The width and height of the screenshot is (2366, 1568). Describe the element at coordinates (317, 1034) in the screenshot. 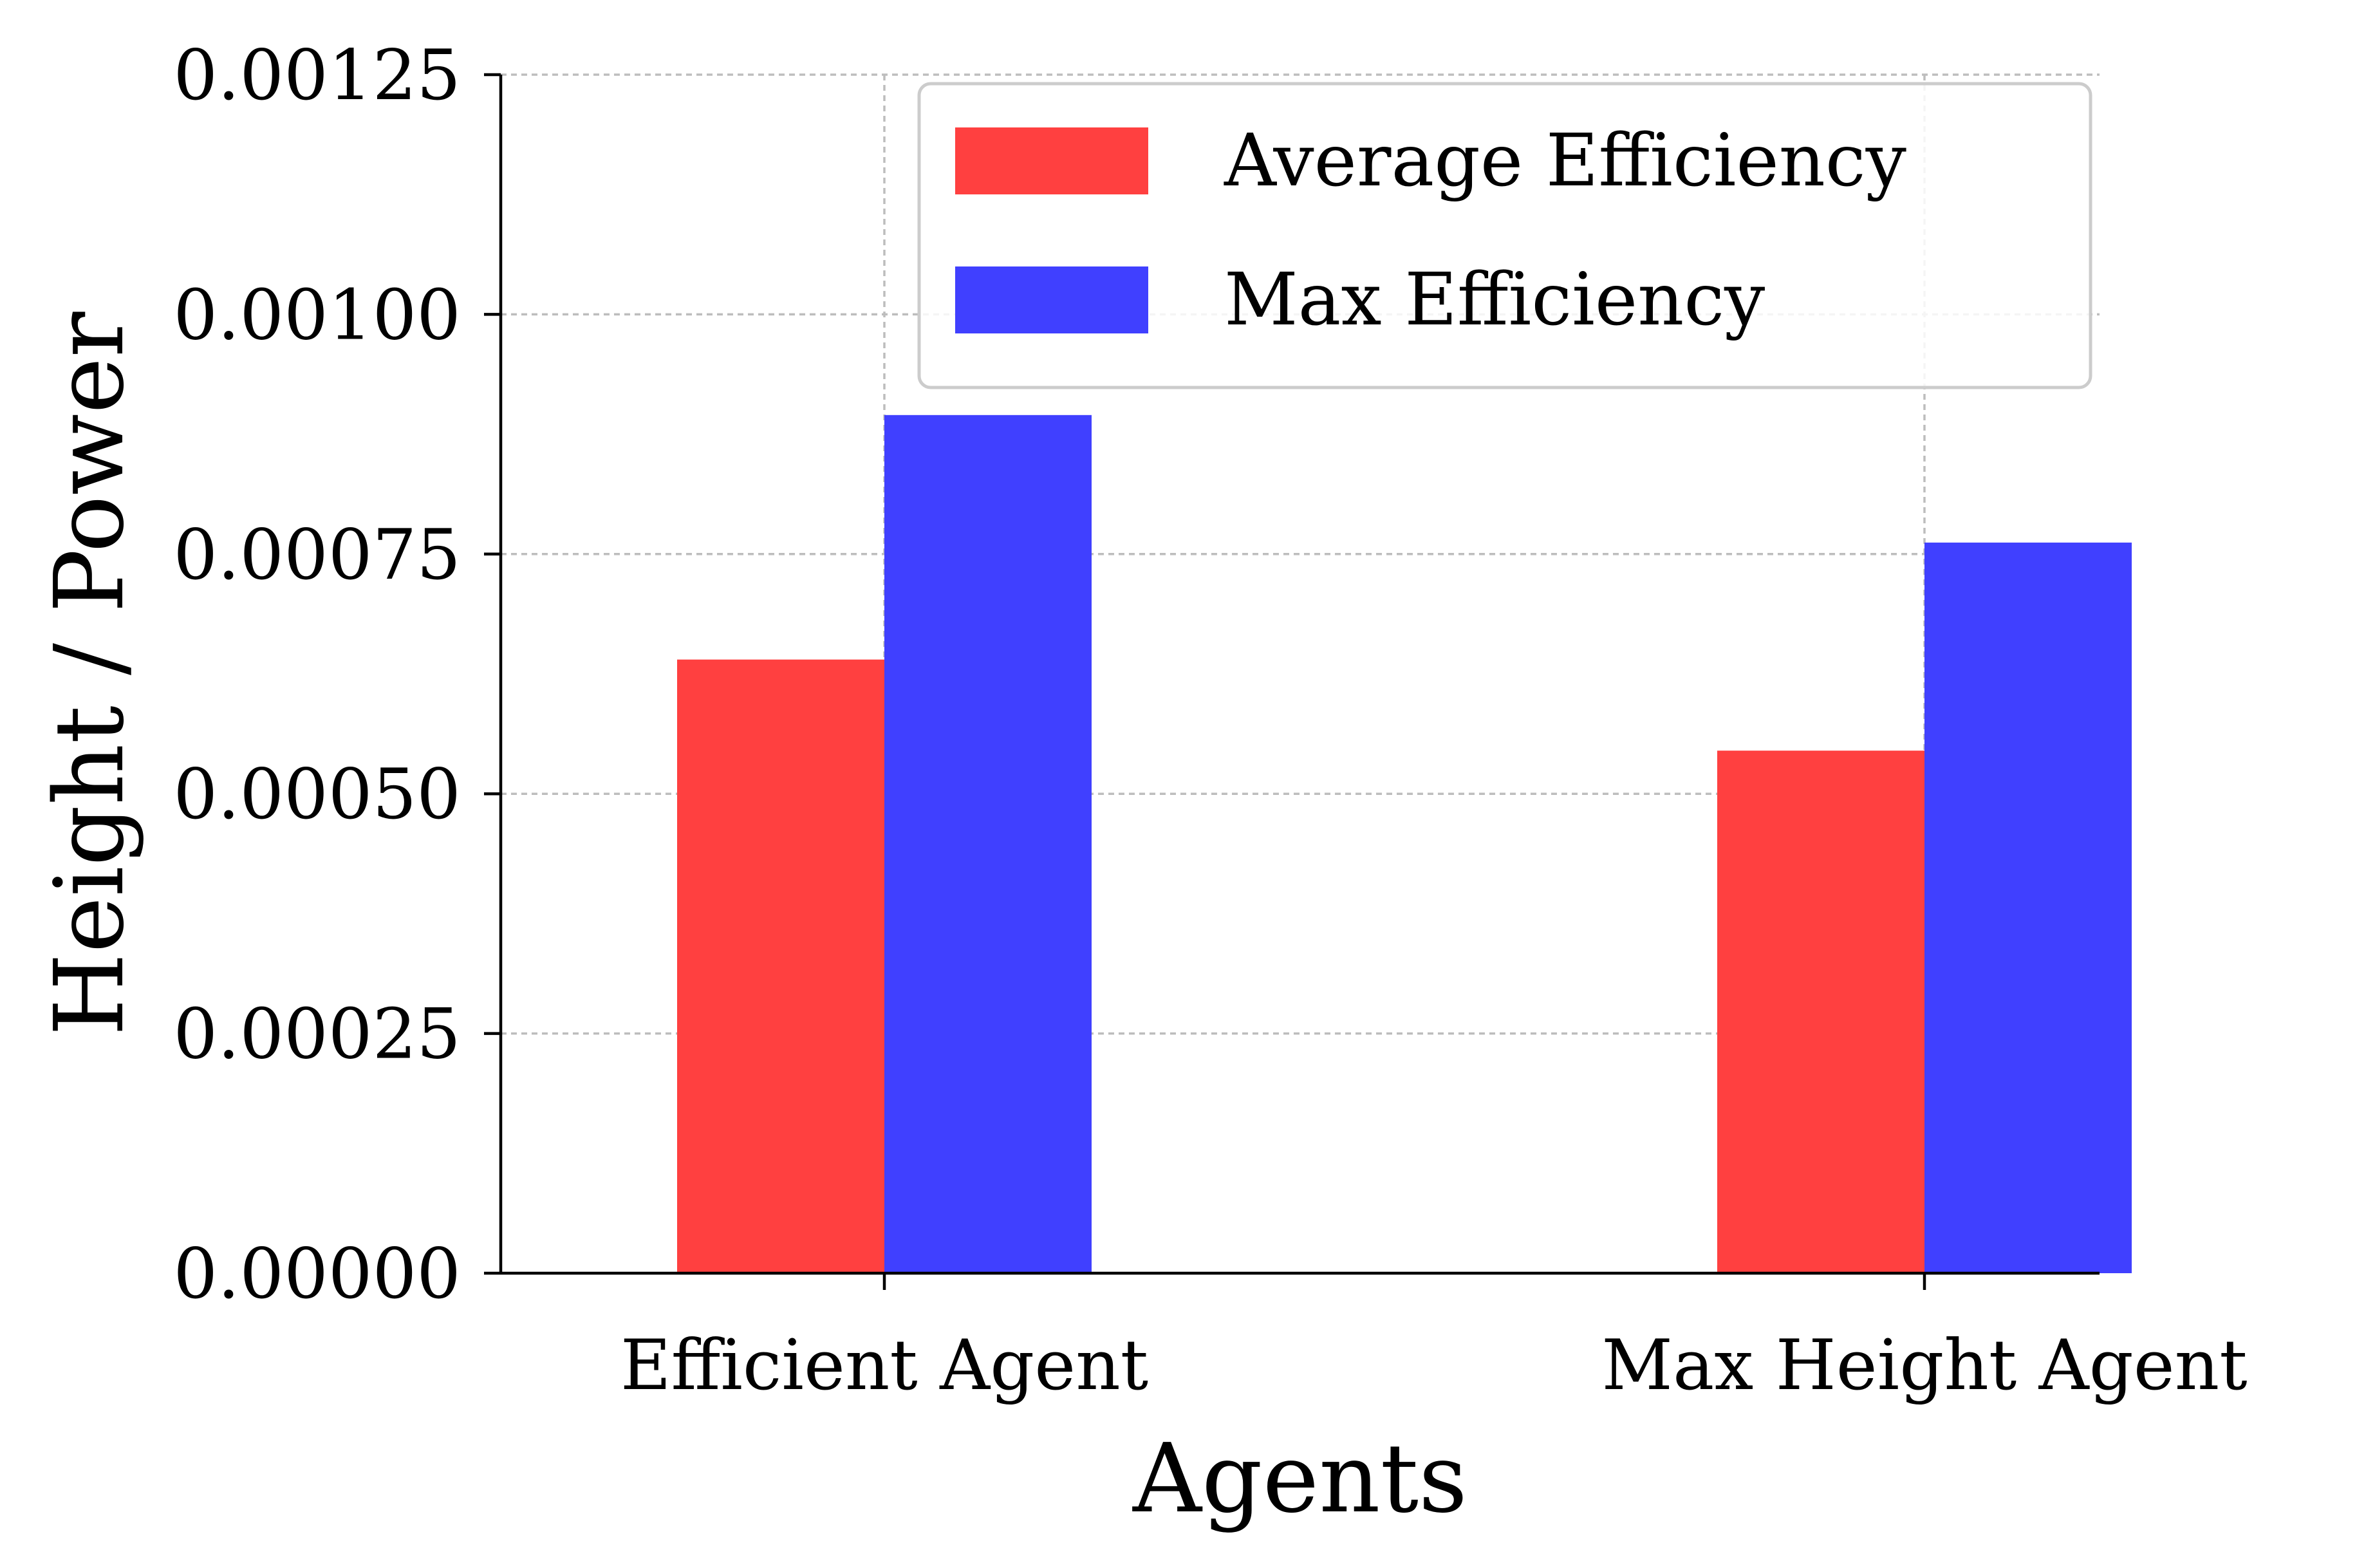

I see `y-tick-label: 0.00025` at that location.